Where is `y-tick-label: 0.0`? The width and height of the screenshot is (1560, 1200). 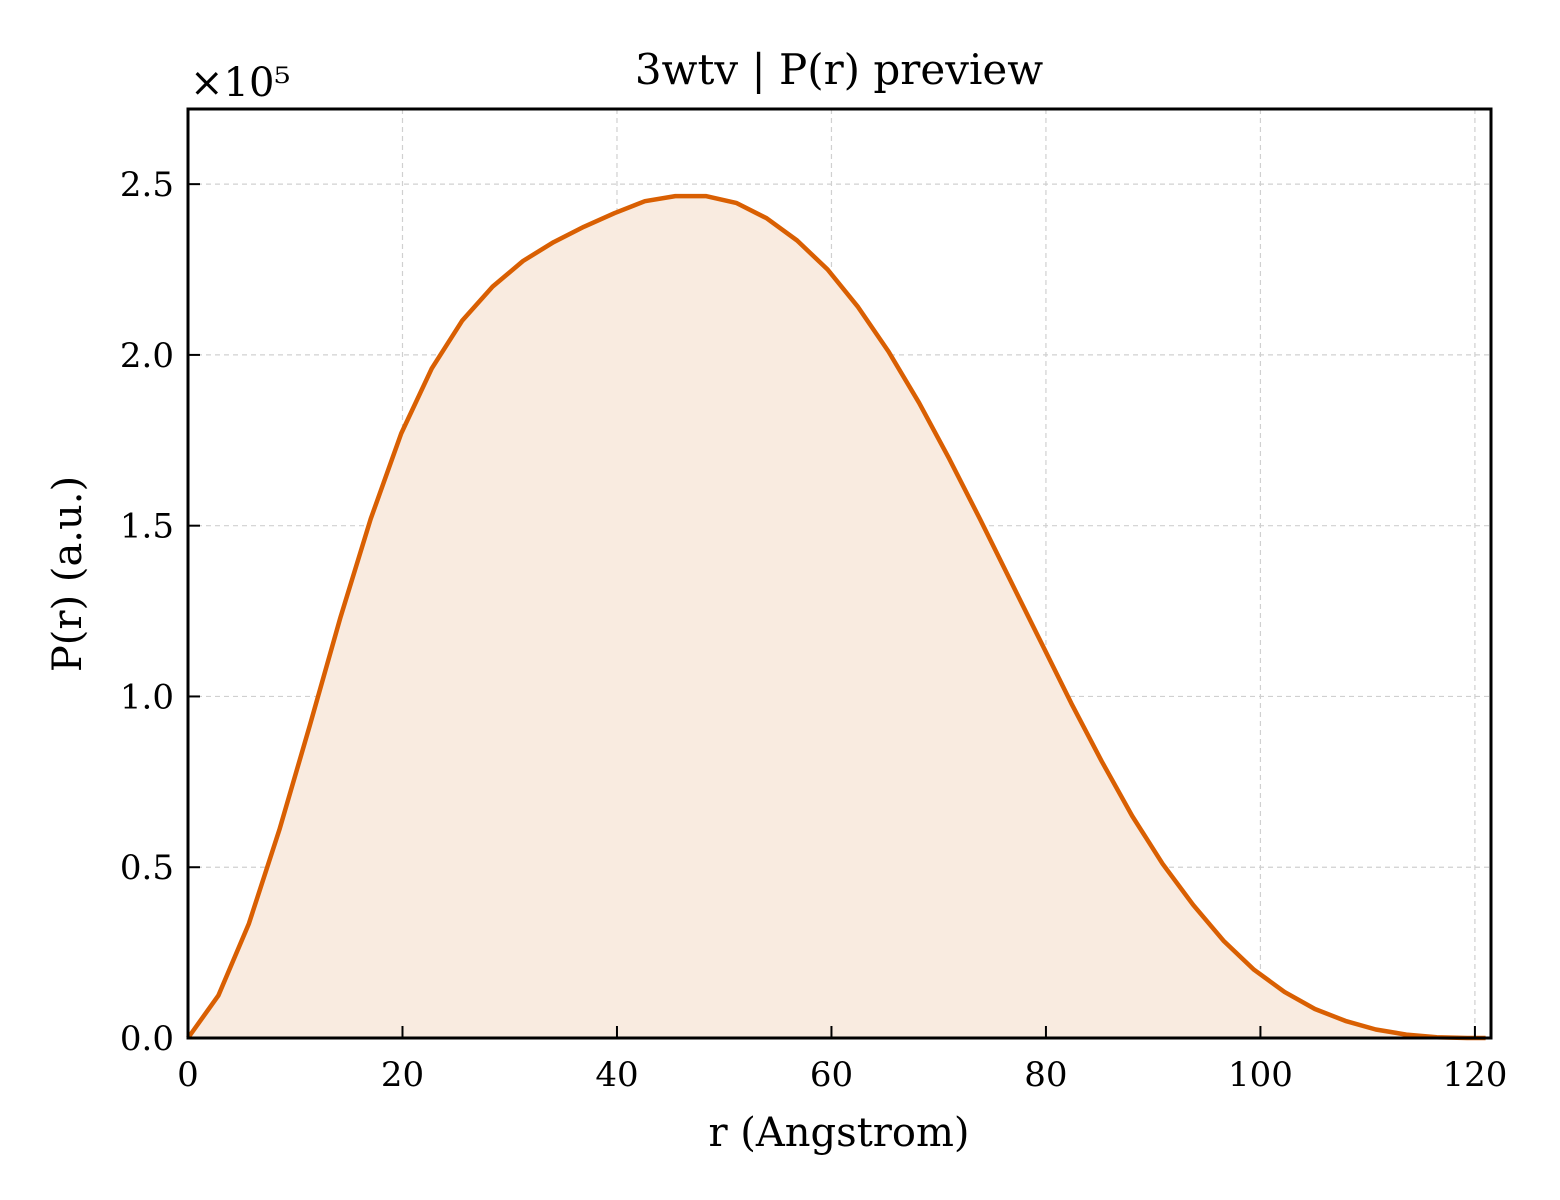 y-tick-label: 0.0 is located at coordinates (147, 1039).